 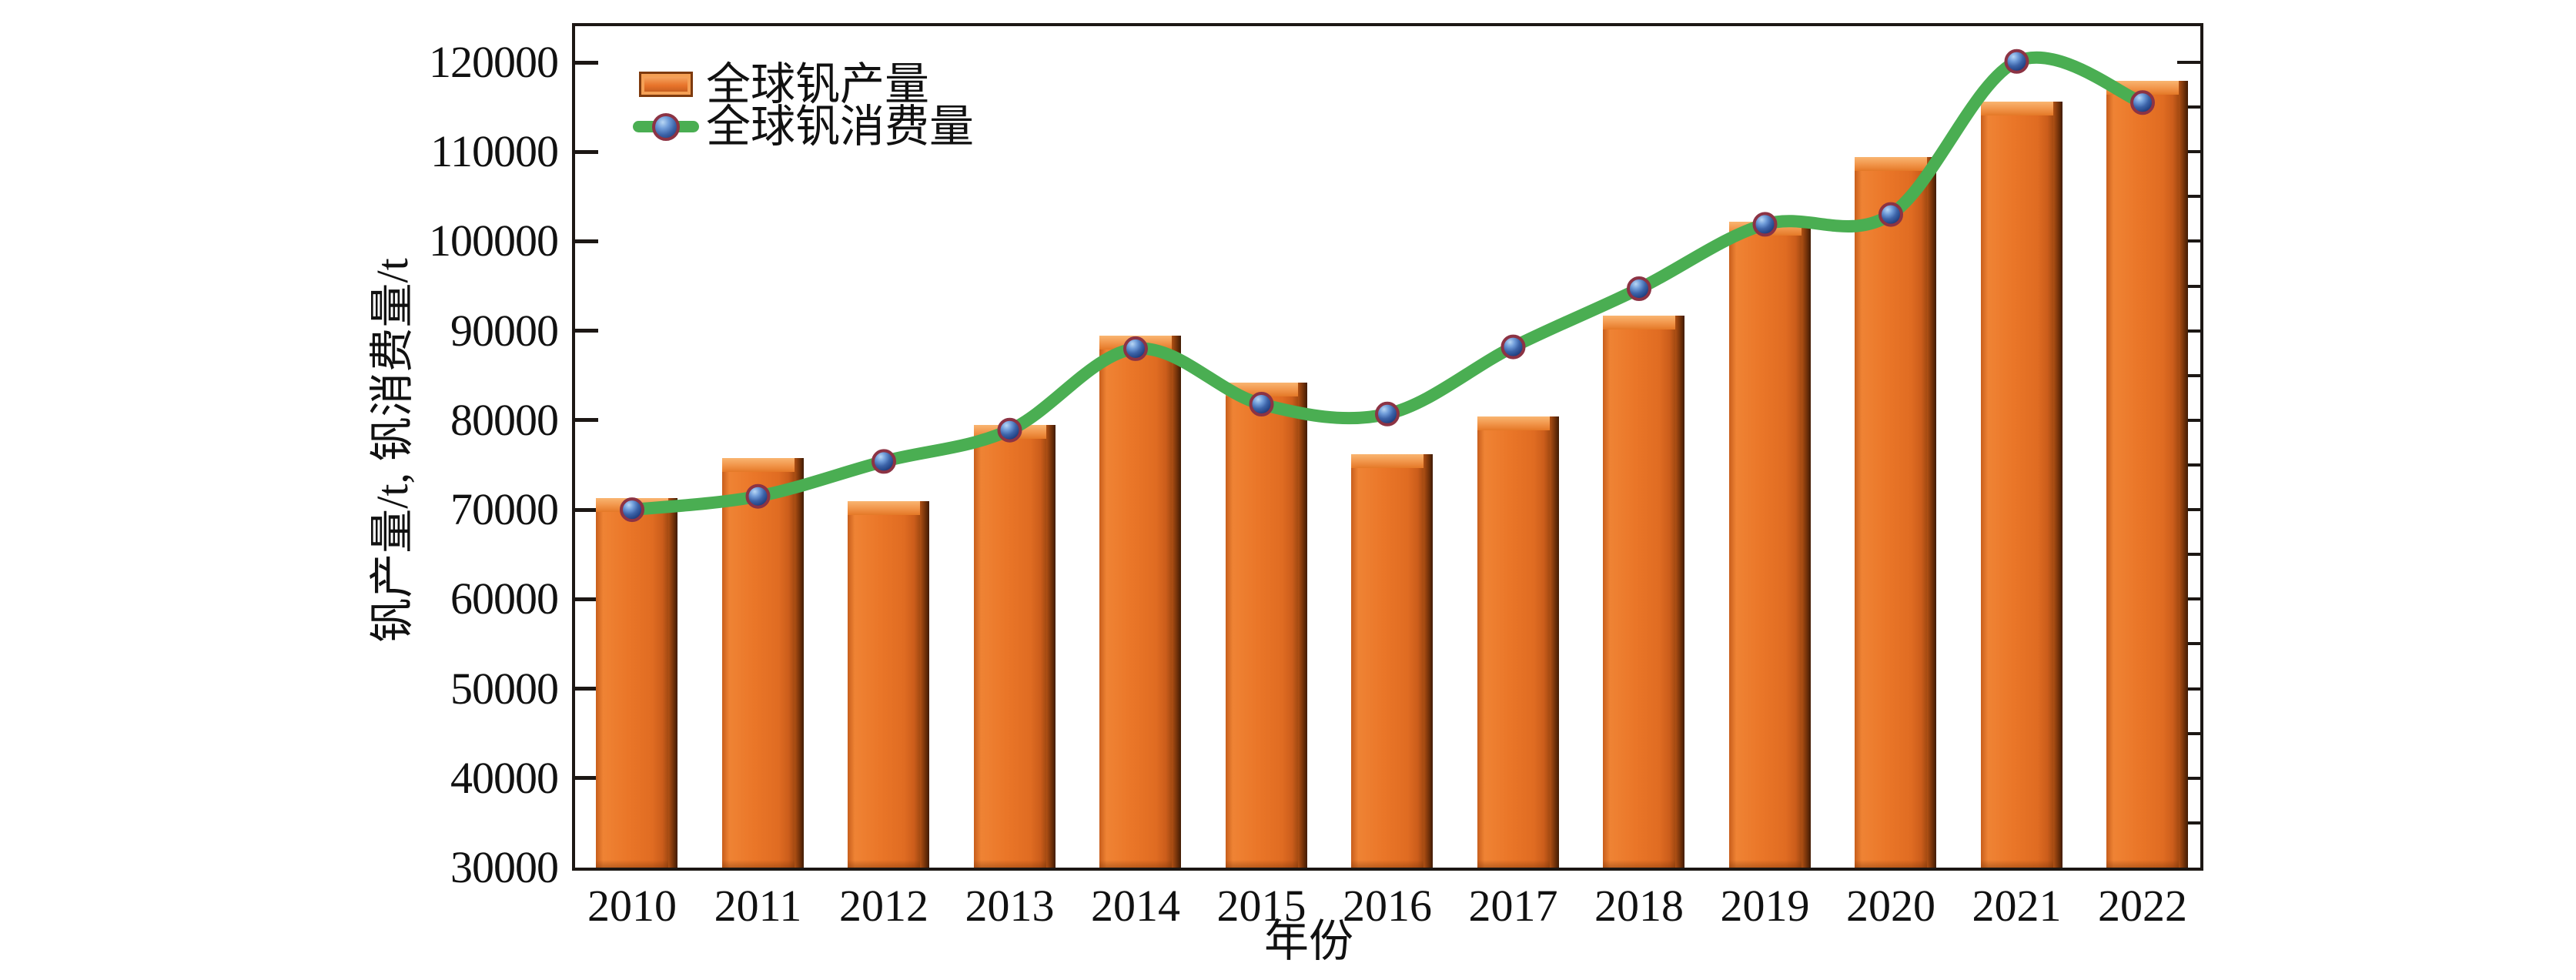 What do you see at coordinates (1010, 430) in the screenshot?
I see `marker-2013` at bounding box center [1010, 430].